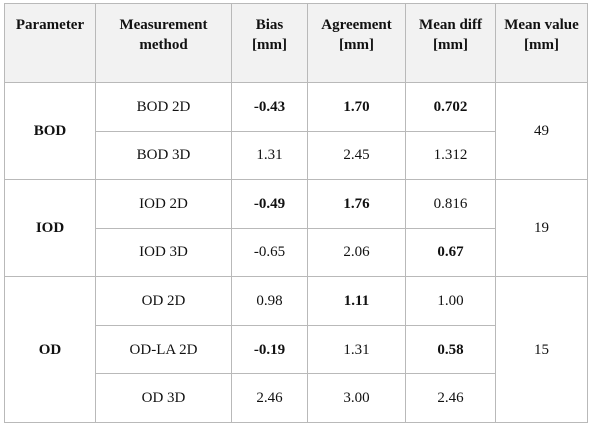 The height and width of the screenshot is (428, 591). I want to click on mean-diff-cell: 0.58, so click(450, 349).